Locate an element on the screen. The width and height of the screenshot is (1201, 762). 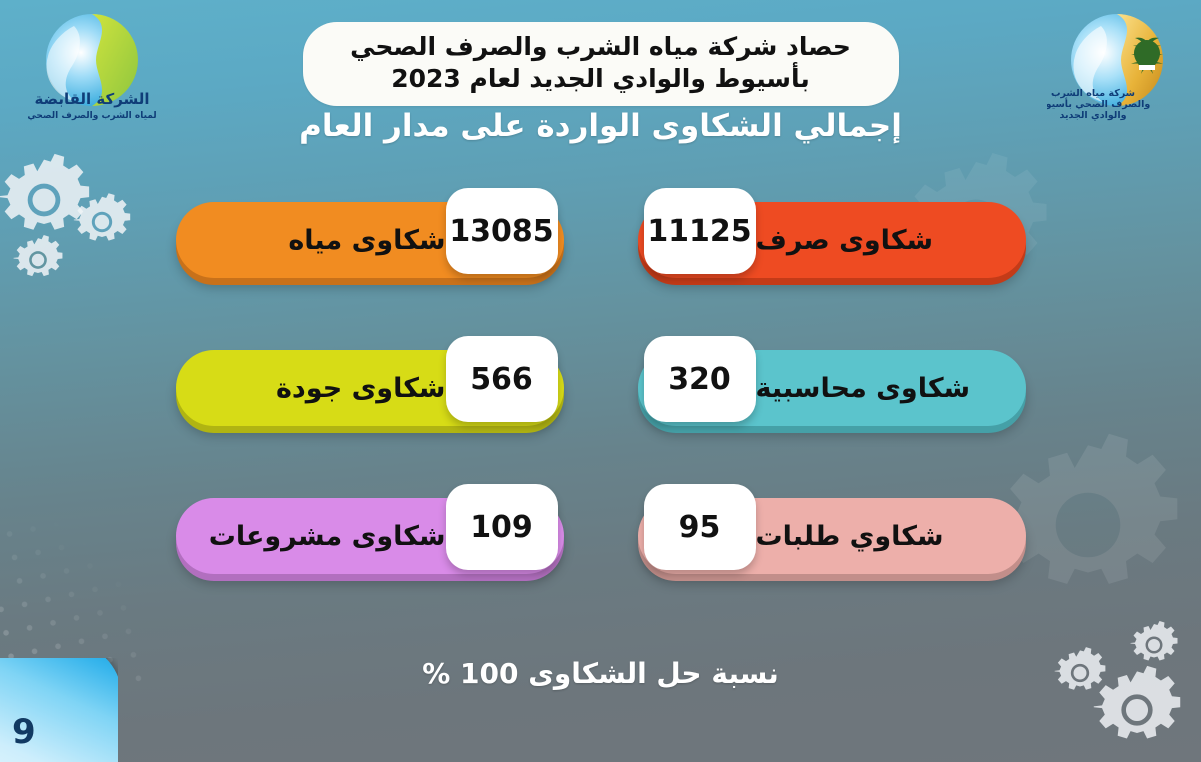
value-badge: 95 is located at coordinates (699, 527).